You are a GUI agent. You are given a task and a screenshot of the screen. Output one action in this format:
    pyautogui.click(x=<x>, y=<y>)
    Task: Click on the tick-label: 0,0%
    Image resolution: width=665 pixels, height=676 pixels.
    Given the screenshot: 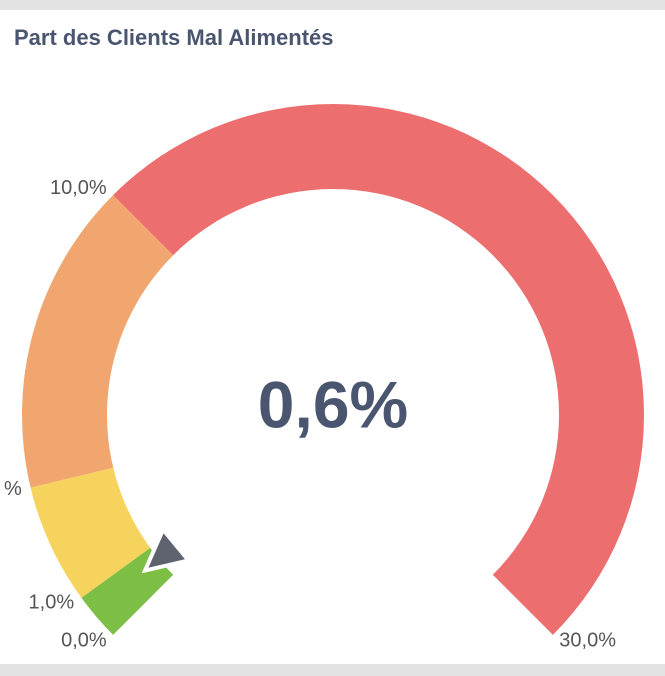 What is the action you would take?
    pyautogui.click(x=84, y=641)
    